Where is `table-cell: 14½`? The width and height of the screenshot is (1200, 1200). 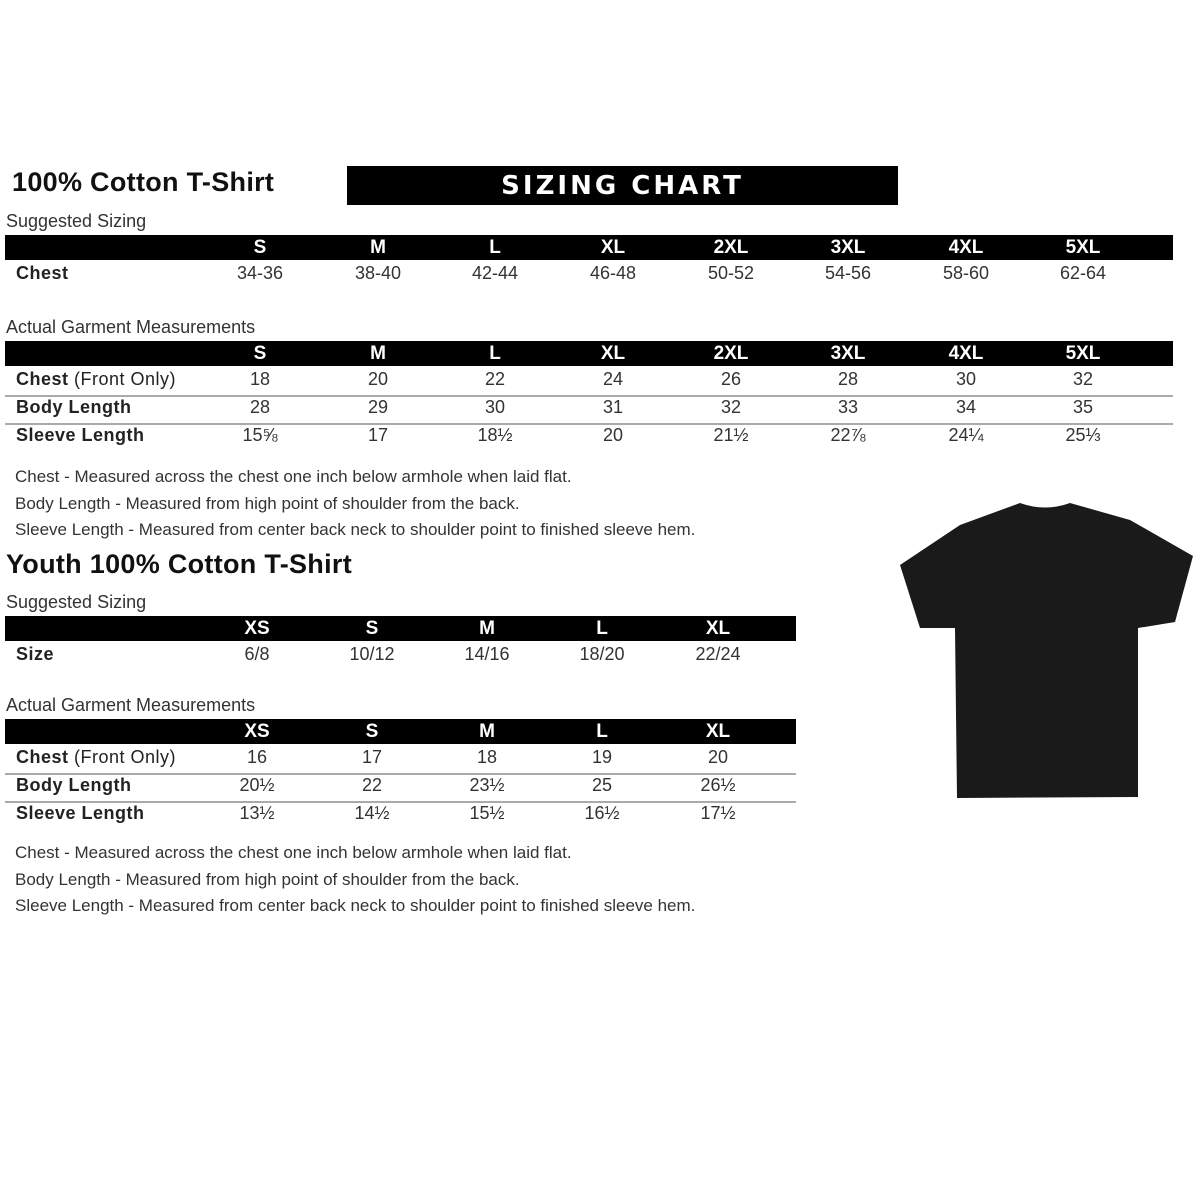
table-cell: 14½ is located at coordinates (372, 813).